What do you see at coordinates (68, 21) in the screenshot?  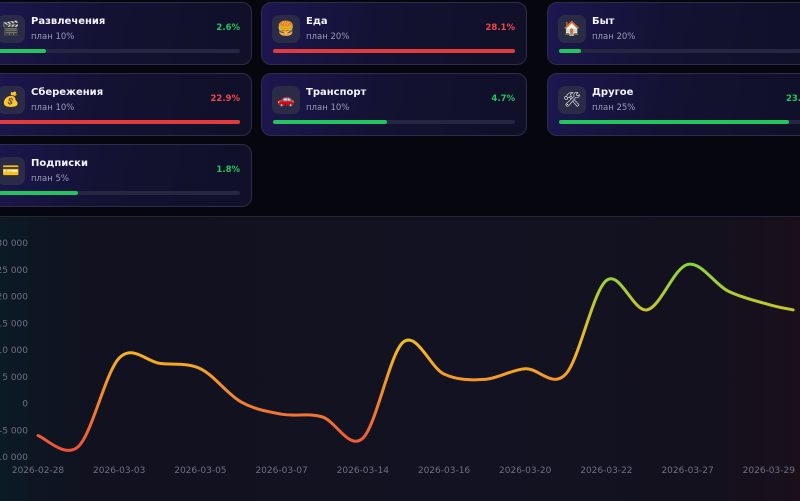 I see `category-name: Развлечения` at bounding box center [68, 21].